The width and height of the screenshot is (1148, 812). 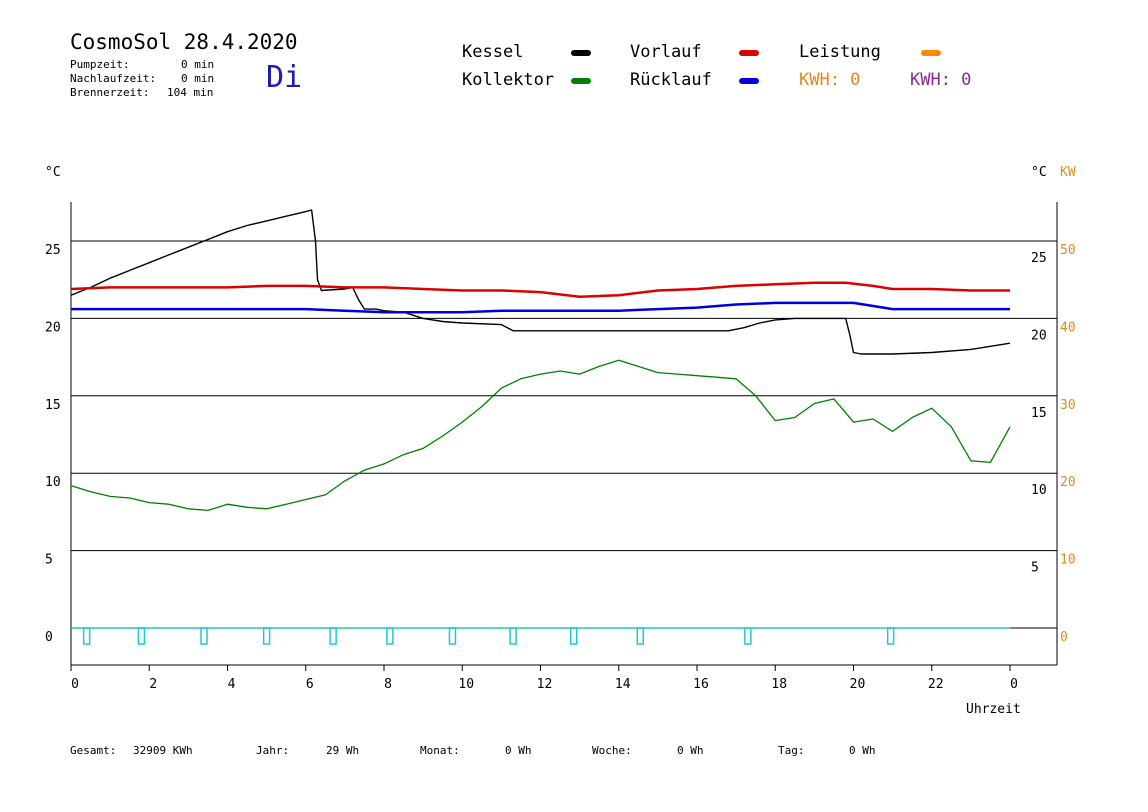 What do you see at coordinates (581, 53) in the screenshot?
I see `legend-swatch-kessel` at bounding box center [581, 53].